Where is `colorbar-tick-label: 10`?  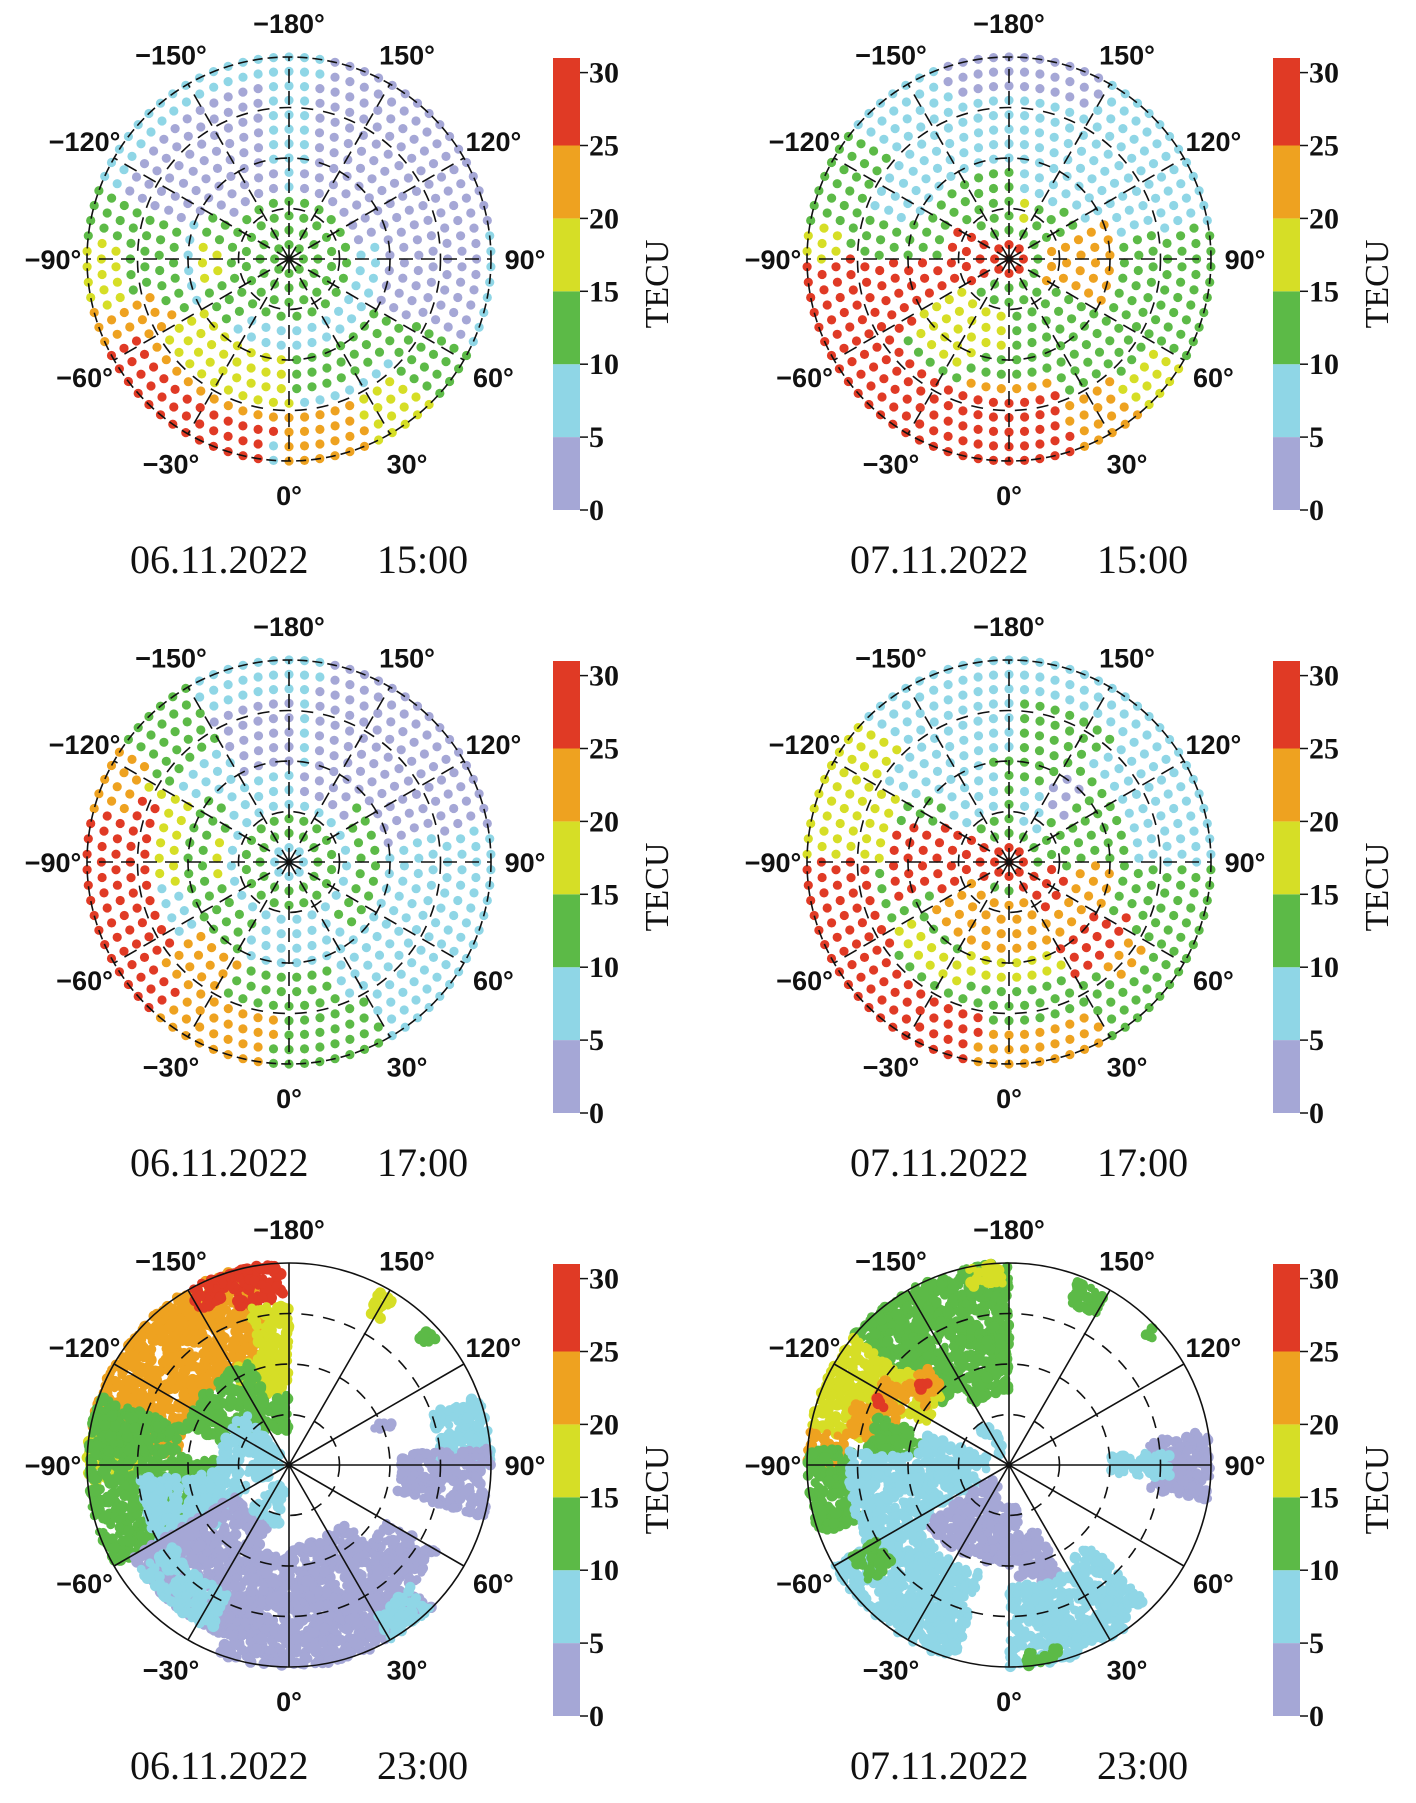 colorbar-tick-label: 10 is located at coordinates (604, 364).